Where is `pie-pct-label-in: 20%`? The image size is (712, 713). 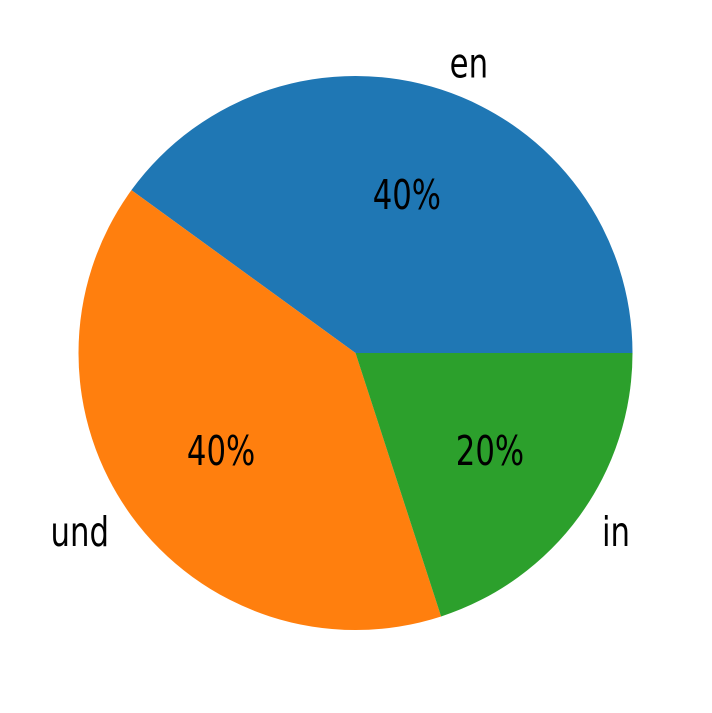 pie-pct-label-in: 20% is located at coordinates (490, 450).